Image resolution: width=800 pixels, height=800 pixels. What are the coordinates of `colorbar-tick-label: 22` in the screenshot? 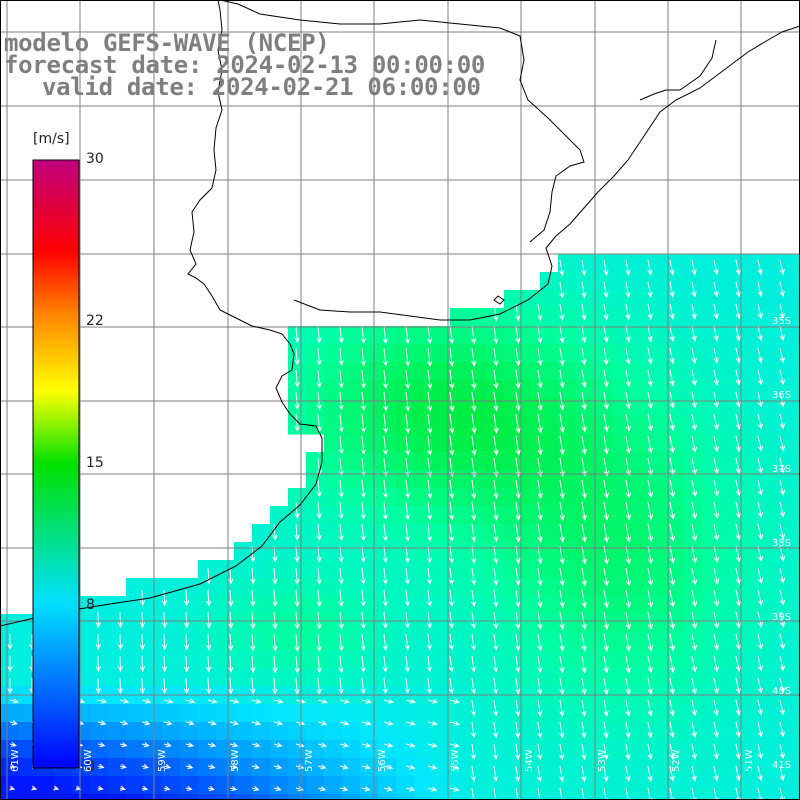 It's located at (95, 321).